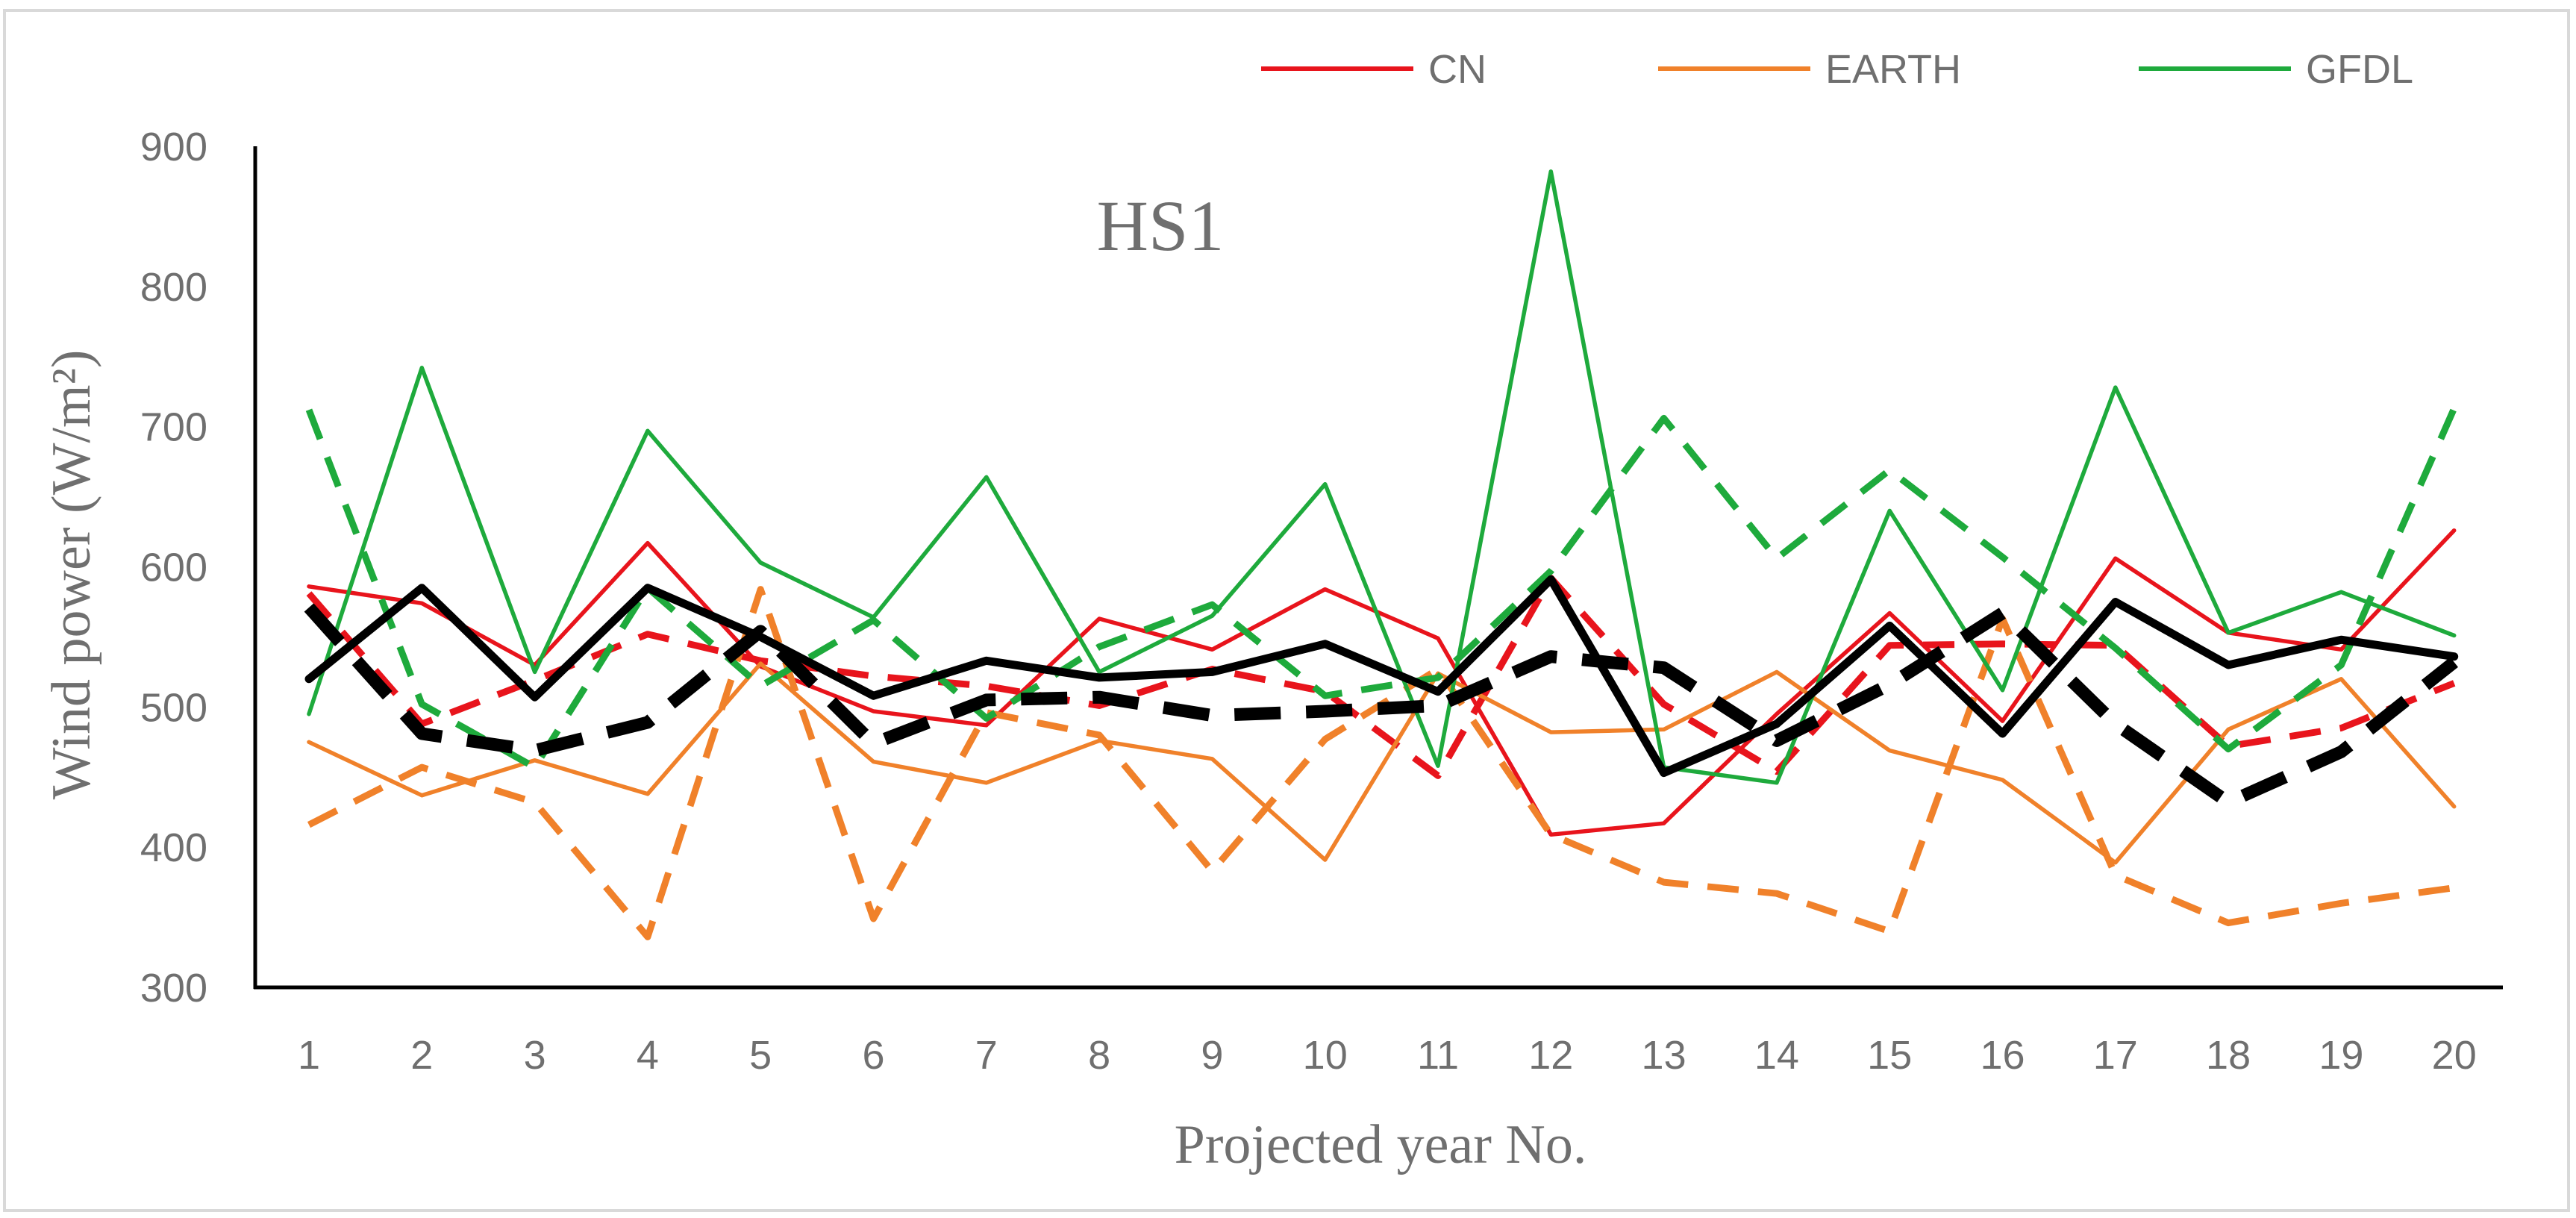 The height and width of the screenshot is (1218, 2576). Describe the element at coordinates (173, 847) in the screenshot. I see `y-tick-label: 400` at that location.